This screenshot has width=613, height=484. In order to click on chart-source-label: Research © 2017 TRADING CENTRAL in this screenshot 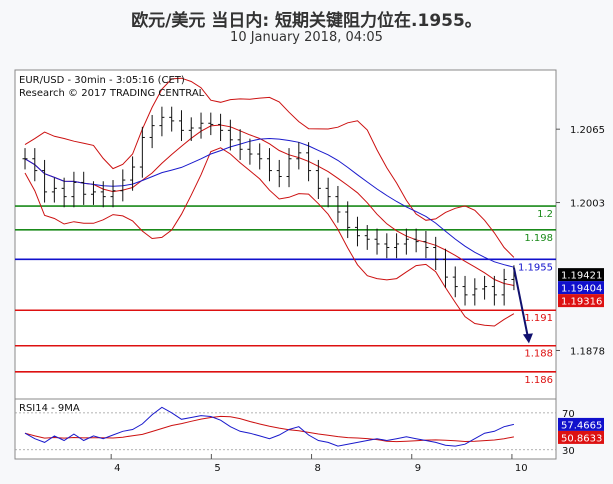, I will do `click(112, 93)`.